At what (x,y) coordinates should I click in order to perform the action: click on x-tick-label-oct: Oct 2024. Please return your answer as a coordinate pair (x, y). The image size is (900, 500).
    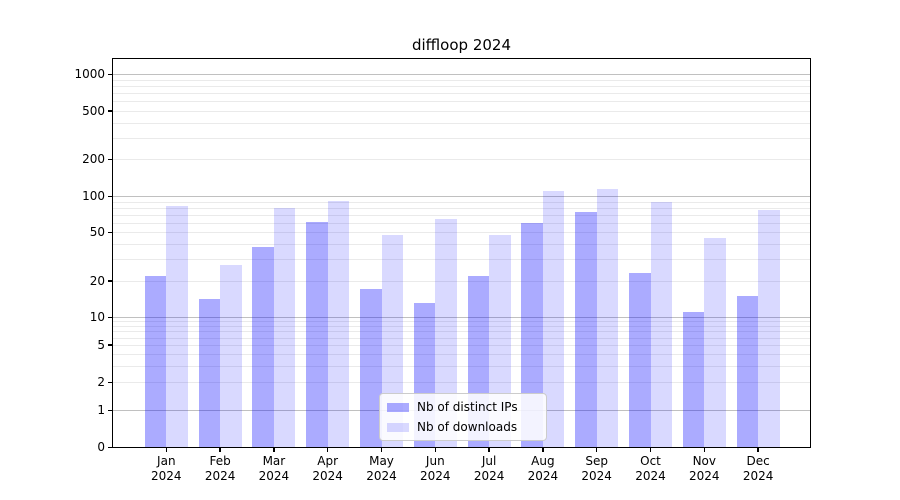
    Looking at the image, I should click on (650, 468).